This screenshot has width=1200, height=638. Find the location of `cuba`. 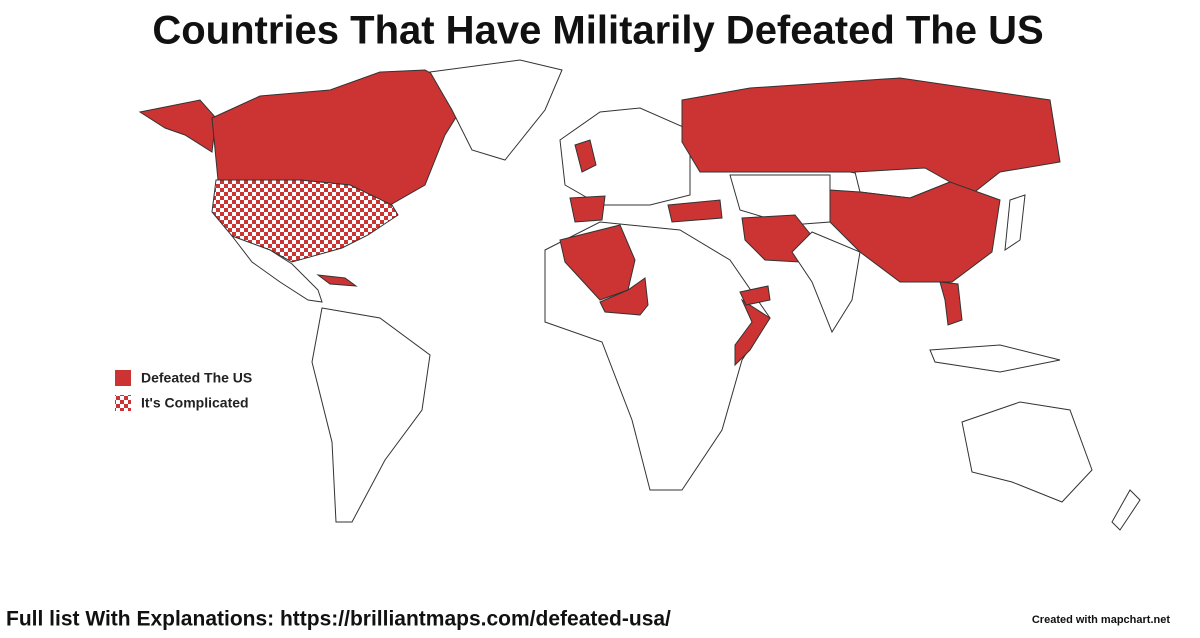

cuba is located at coordinates (337, 280).